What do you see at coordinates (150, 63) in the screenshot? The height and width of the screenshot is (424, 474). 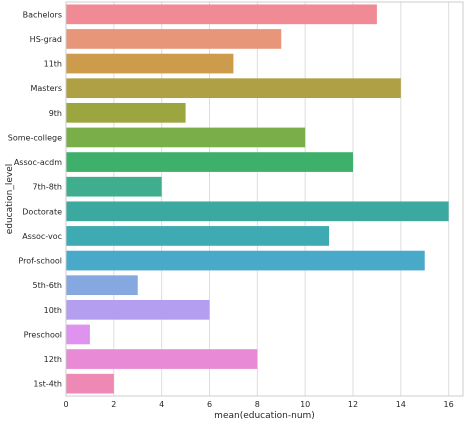 I see `bar-11th` at bounding box center [150, 63].